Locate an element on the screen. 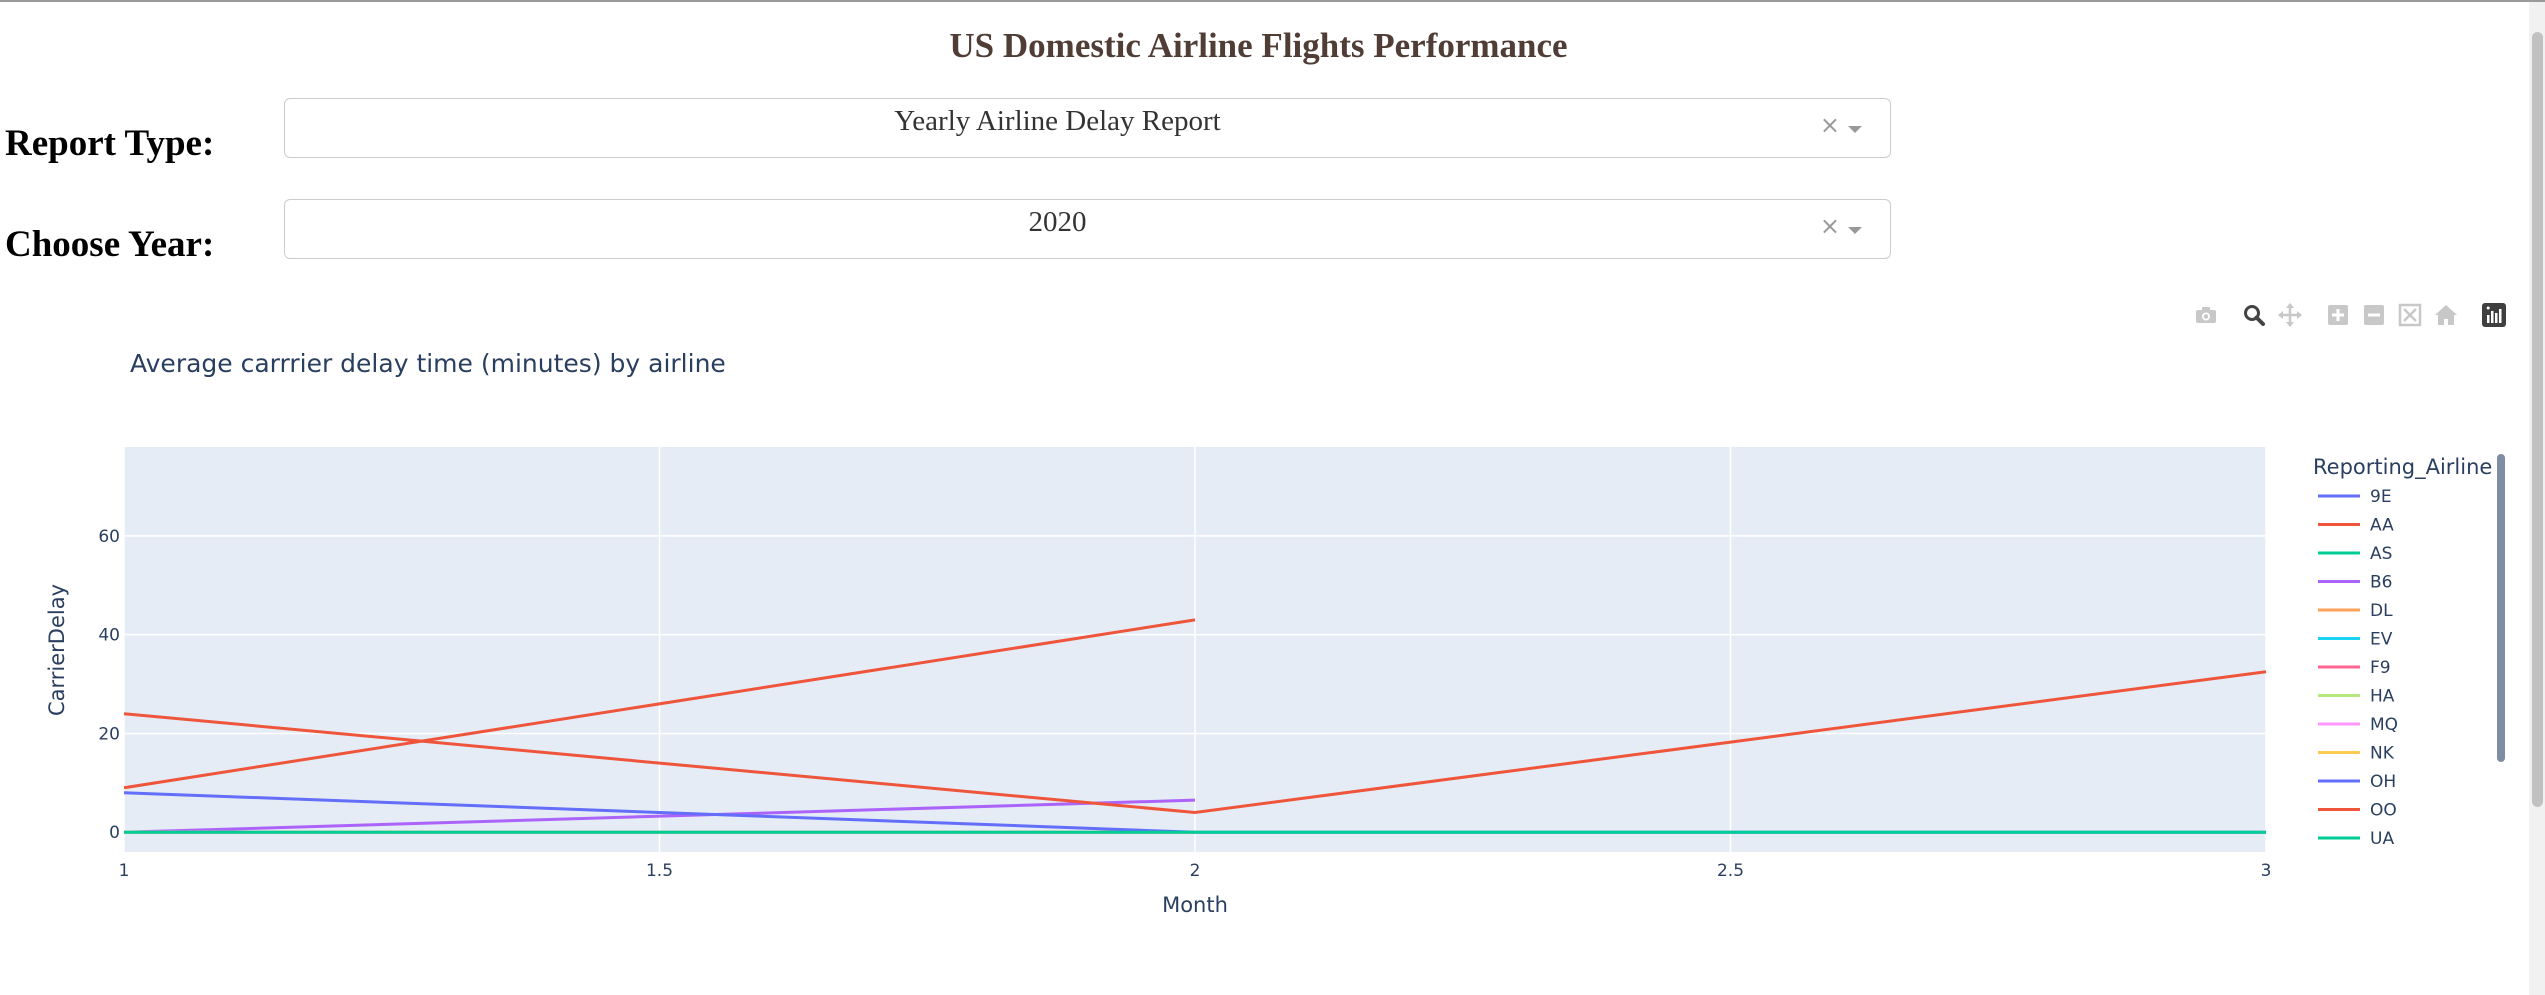 This screenshot has width=2545, height=995. report-type-dropdown: Yearly Airline Delay Report × is located at coordinates (1087, 128).